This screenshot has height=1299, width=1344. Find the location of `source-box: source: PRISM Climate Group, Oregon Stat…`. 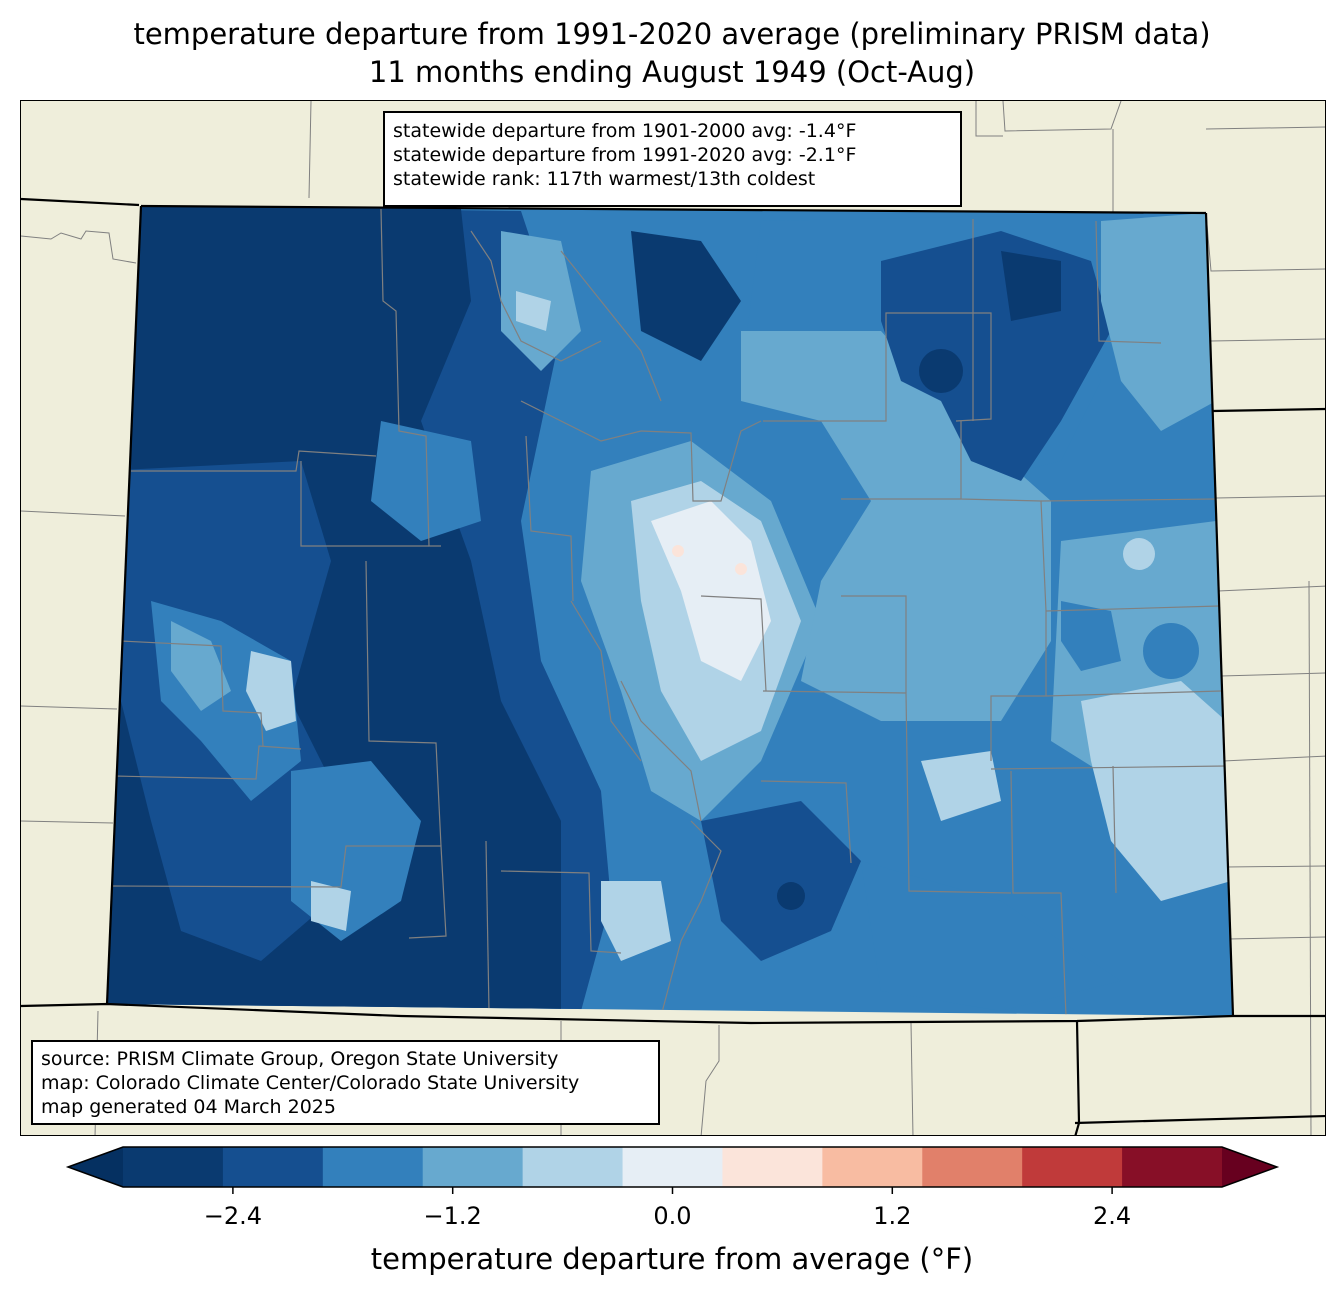

source-box: source: PRISM Climate Group, Oregon Stat… is located at coordinates (345, 1082).